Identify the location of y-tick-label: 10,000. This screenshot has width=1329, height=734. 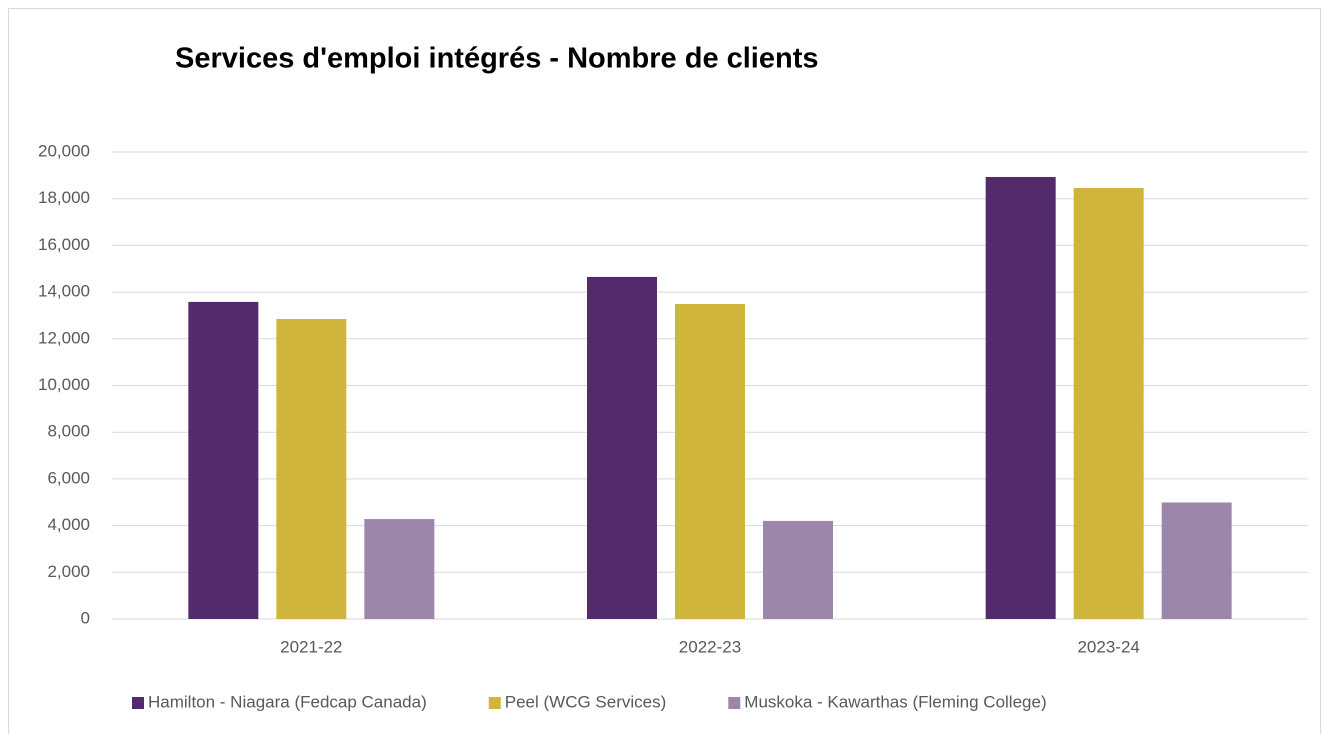
(64, 384).